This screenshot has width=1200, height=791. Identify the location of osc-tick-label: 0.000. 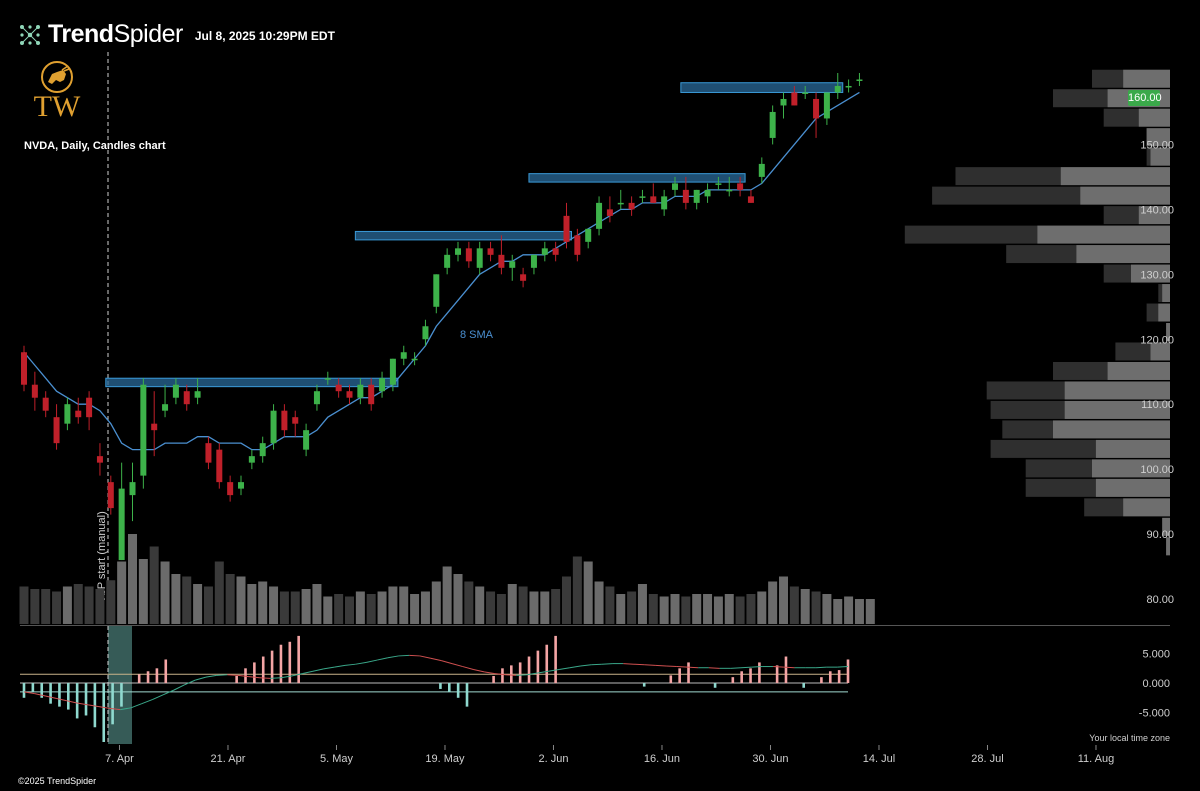
(1156, 684).